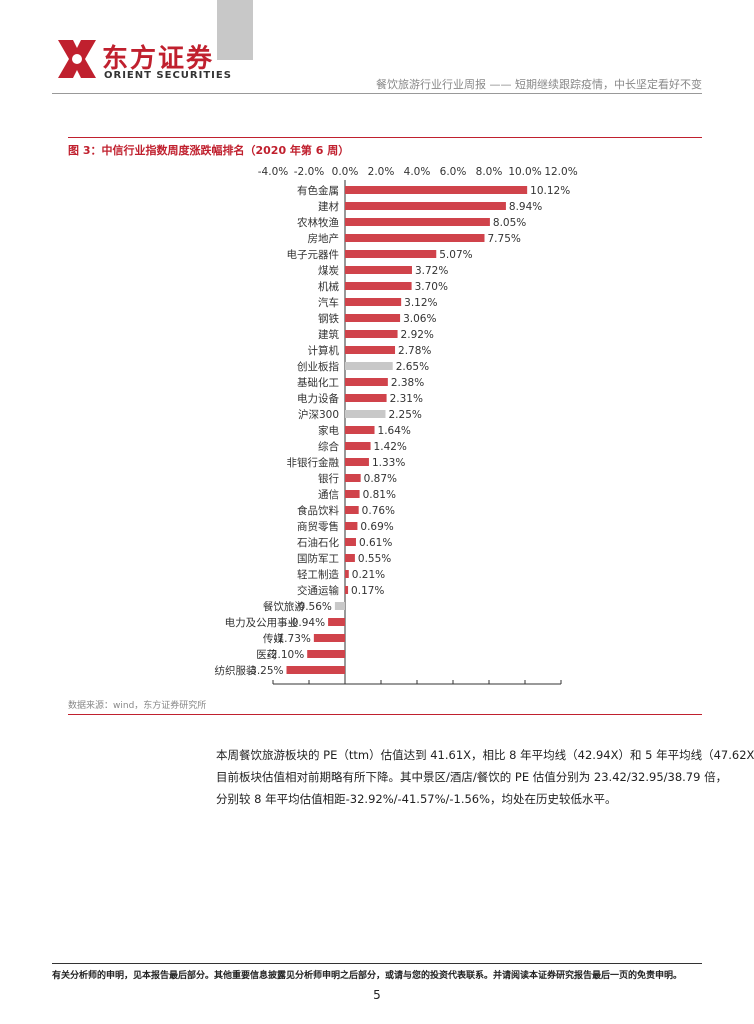  I want to click on category-label: 电子元器件, so click(313, 254).